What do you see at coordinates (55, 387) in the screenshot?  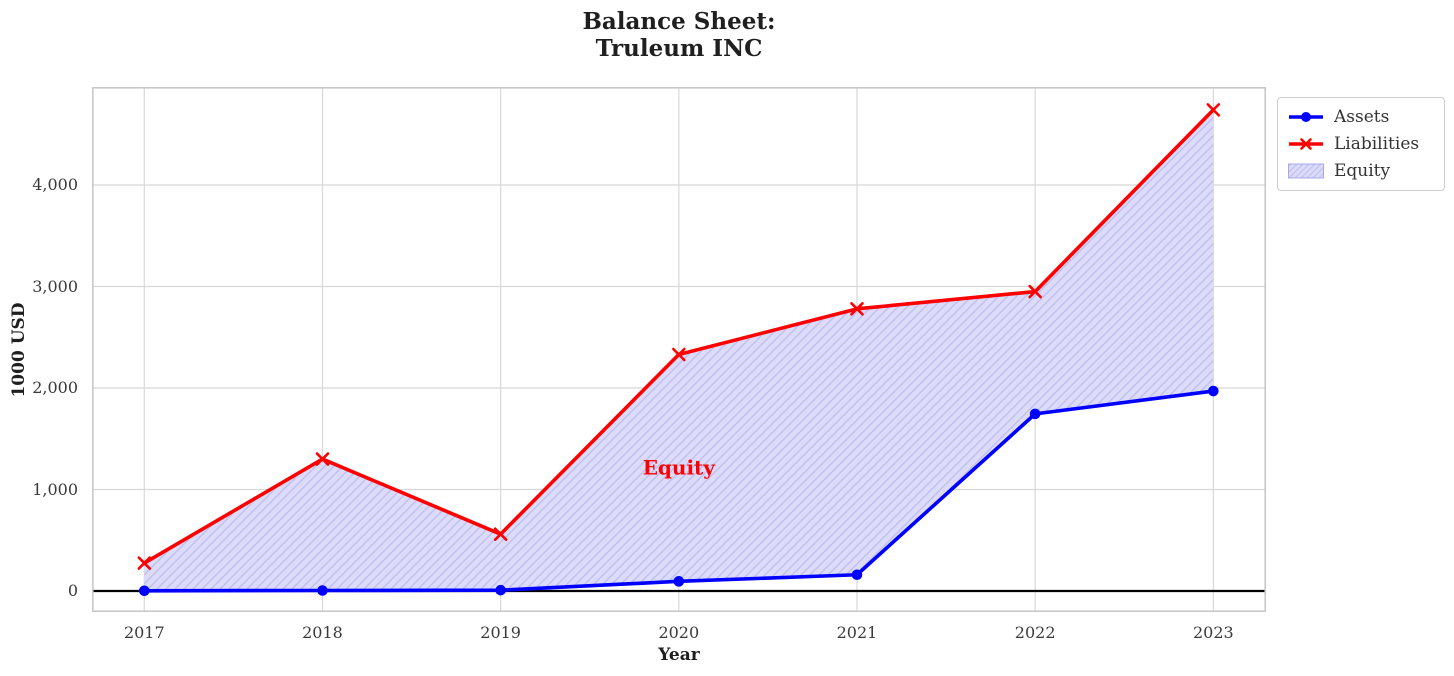 I see `y-tick-label: 2,000` at bounding box center [55, 387].